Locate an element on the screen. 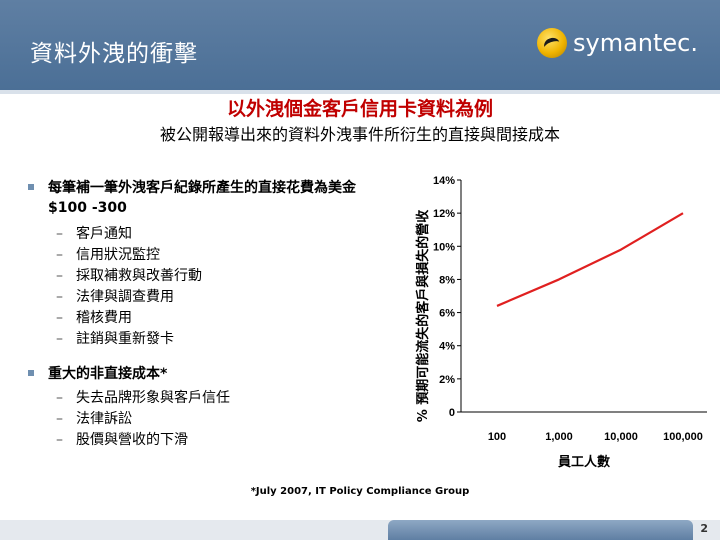  list-item: – 股價與營收的下滑 is located at coordinates (122, 440).